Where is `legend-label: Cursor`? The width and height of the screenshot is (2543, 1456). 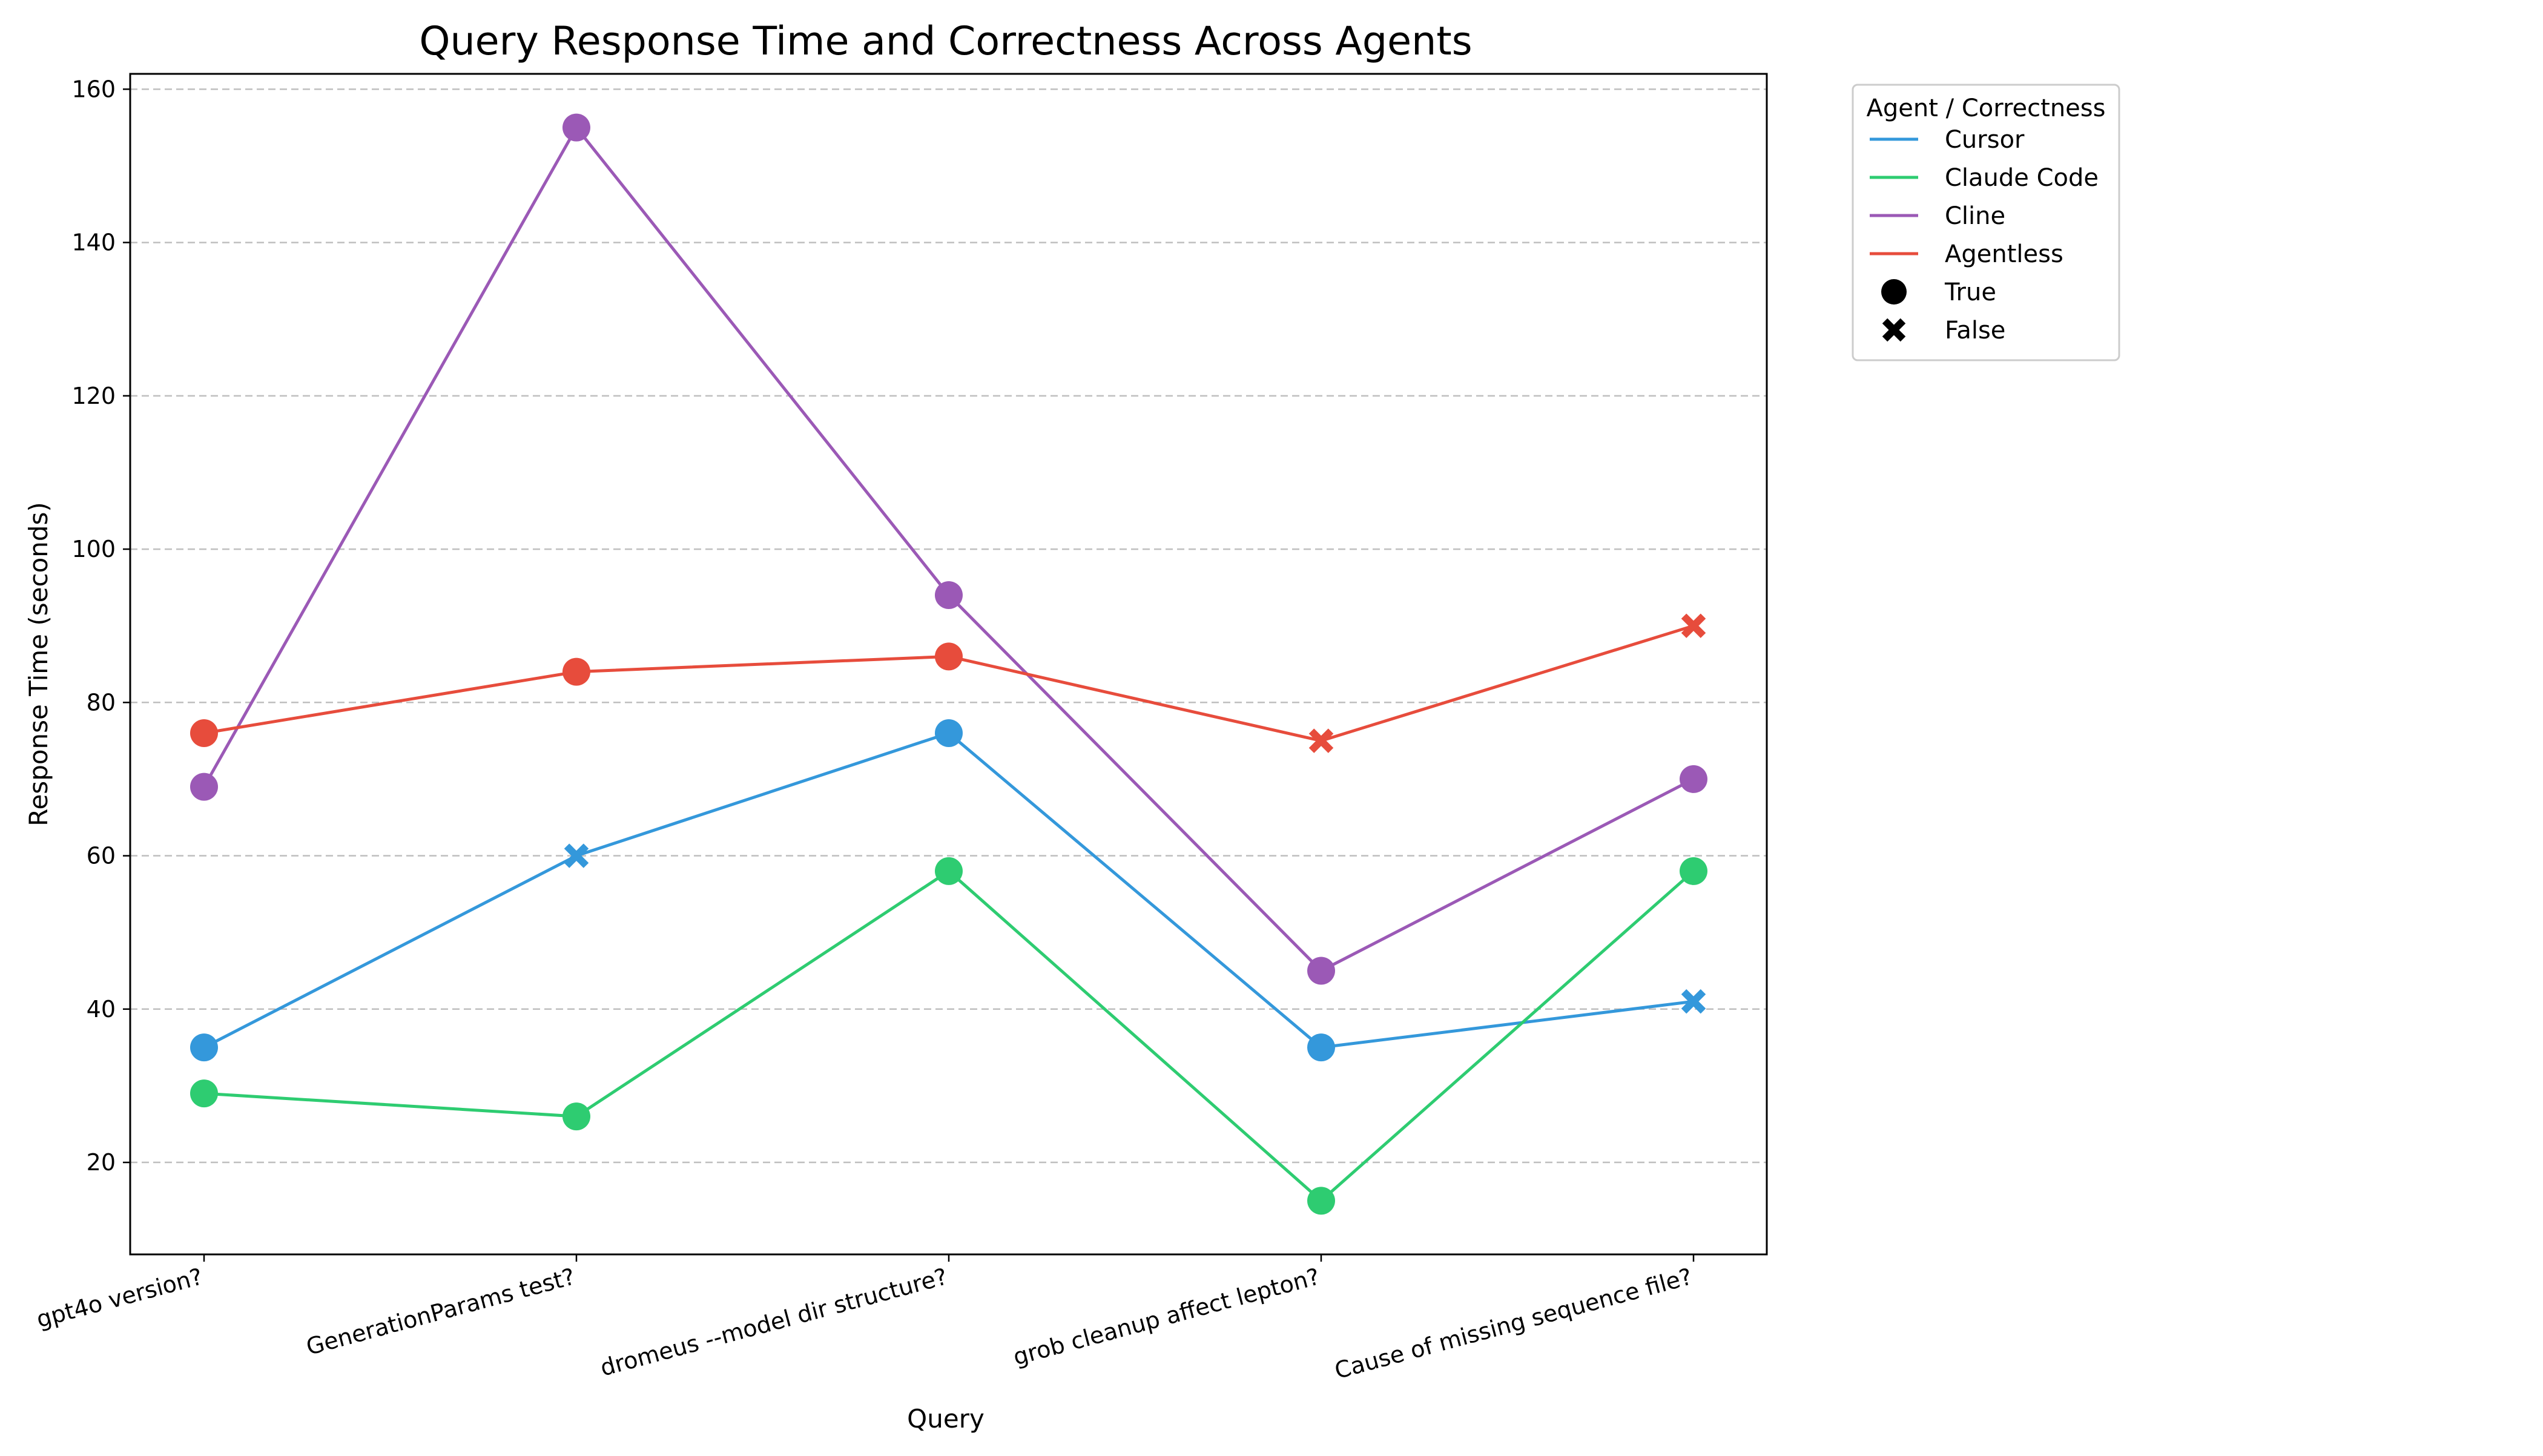 legend-label: Cursor is located at coordinates (1985, 140).